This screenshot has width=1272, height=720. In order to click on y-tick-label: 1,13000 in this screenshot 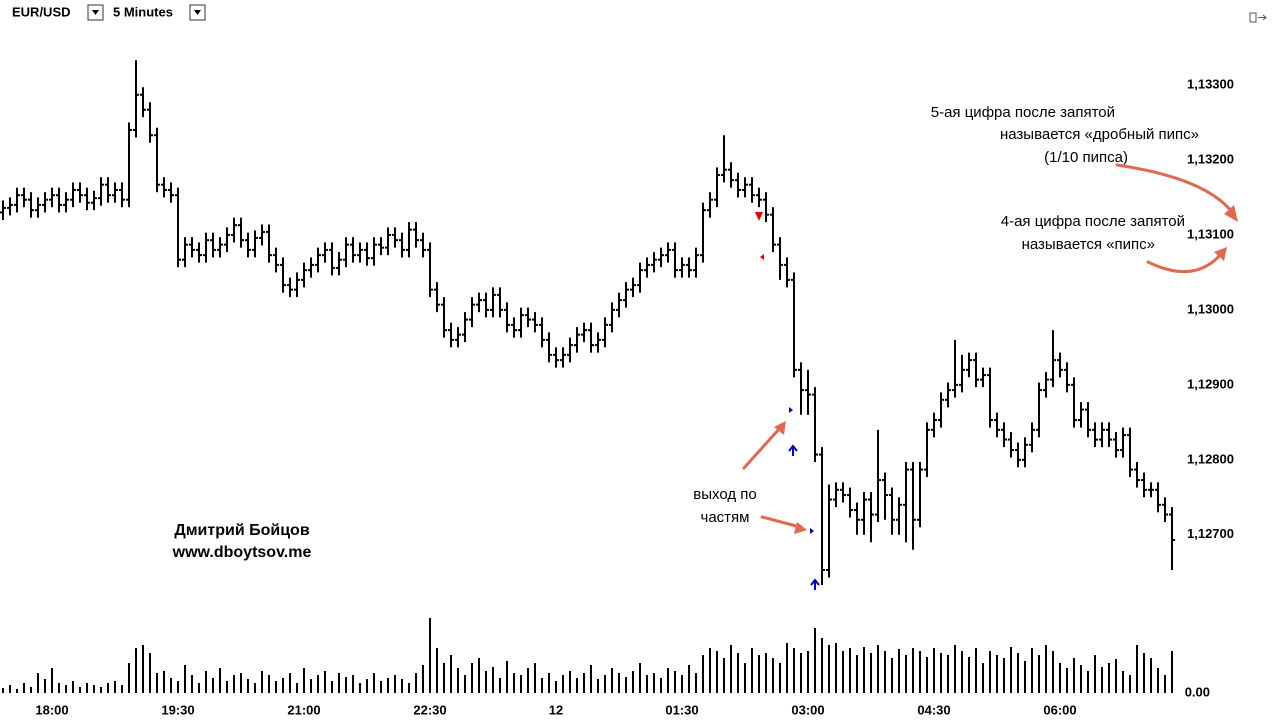, I will do `click(1210, 308)`.